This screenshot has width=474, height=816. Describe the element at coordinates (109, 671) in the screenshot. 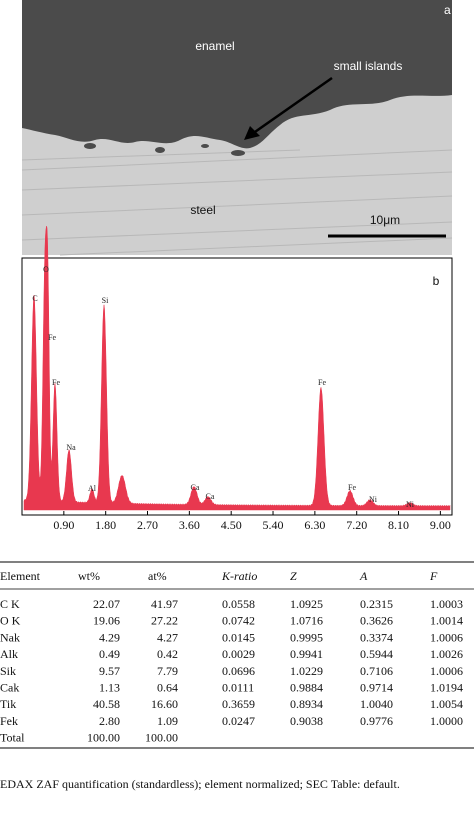

I see `table-cell: 9.57` at that location.